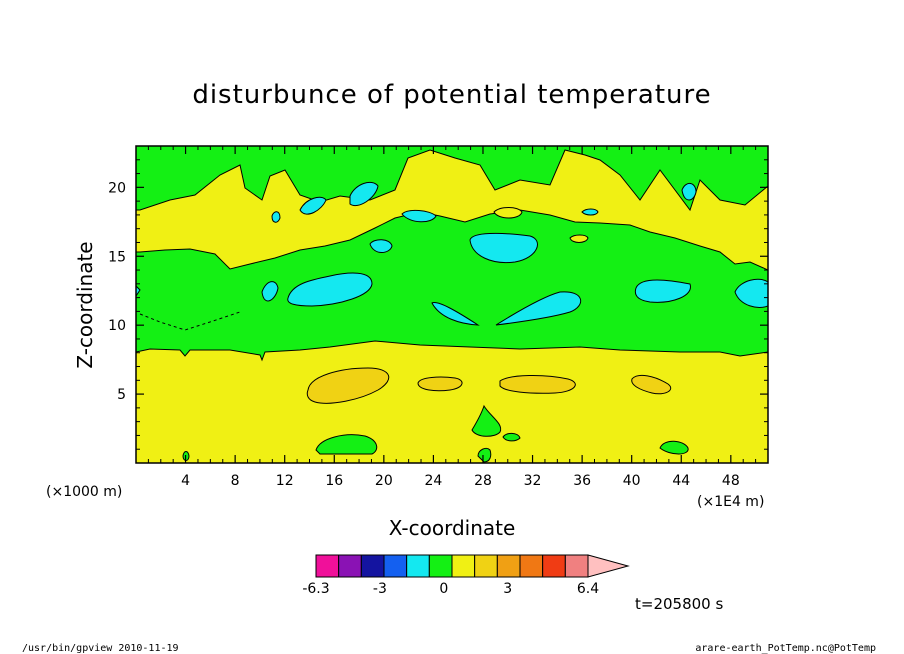  Describe the element at coordinates (117, 257) in the screenshot. I see `y-tick-label: 15` at that location.